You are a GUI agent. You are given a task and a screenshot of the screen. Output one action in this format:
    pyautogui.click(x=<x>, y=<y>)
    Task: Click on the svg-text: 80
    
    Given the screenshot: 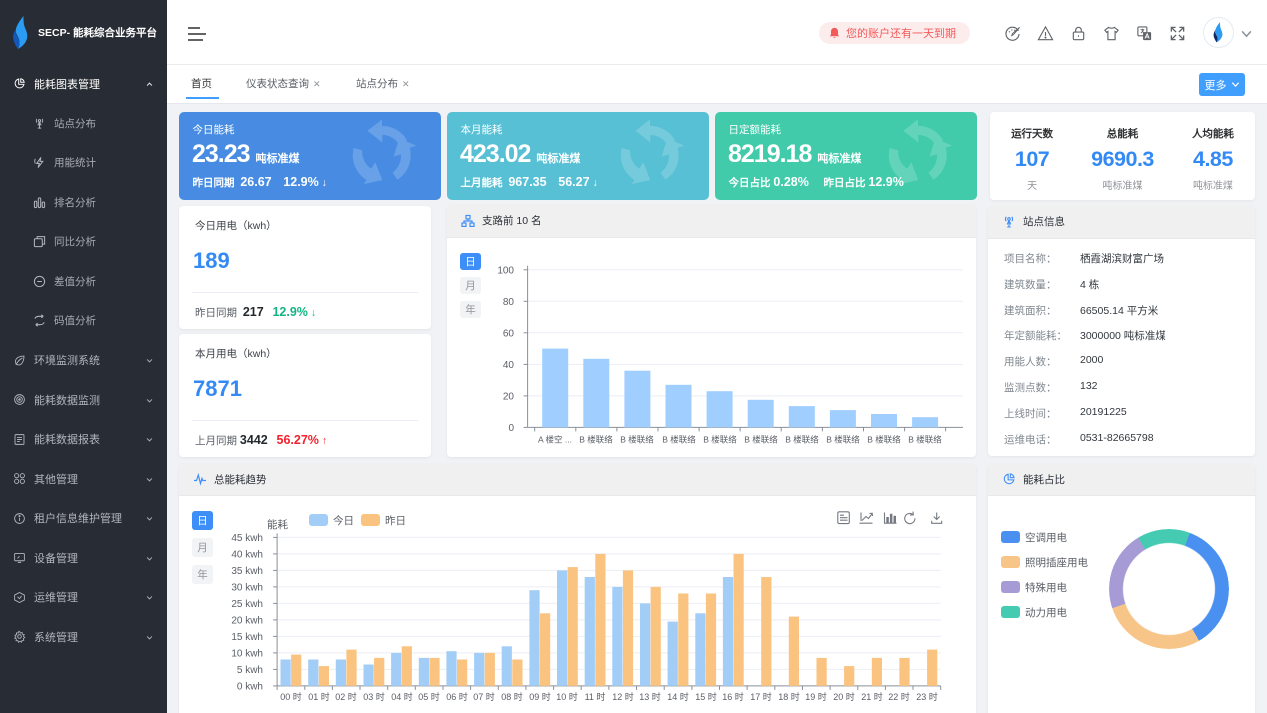 What is the action you would take?
    pyautogui.click(x=509, y=302)
    